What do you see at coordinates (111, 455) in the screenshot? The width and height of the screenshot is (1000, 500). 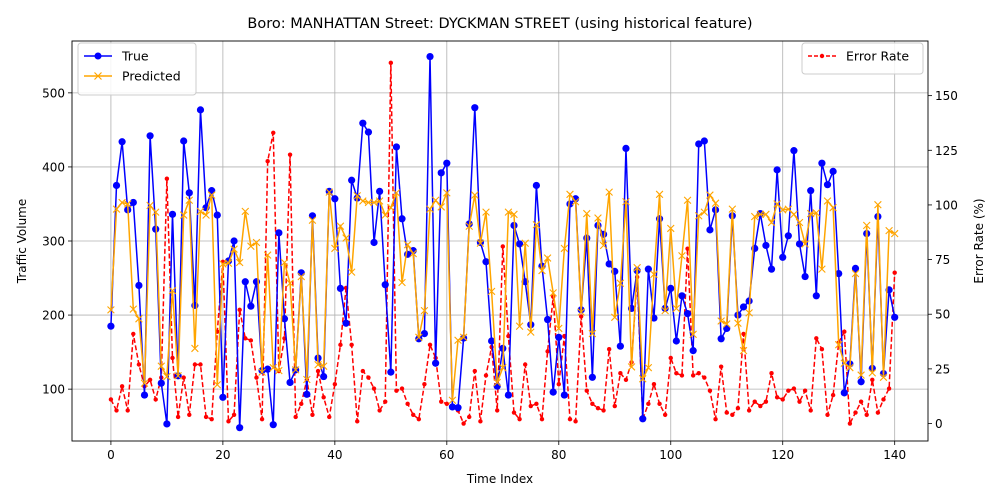 I see `x-tick-label: 0` at bounding box center [111, 455].